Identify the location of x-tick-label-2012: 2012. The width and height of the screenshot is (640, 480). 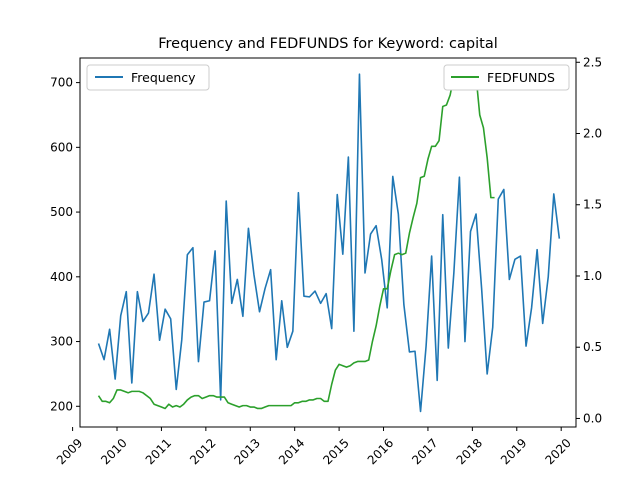
(202, 451).